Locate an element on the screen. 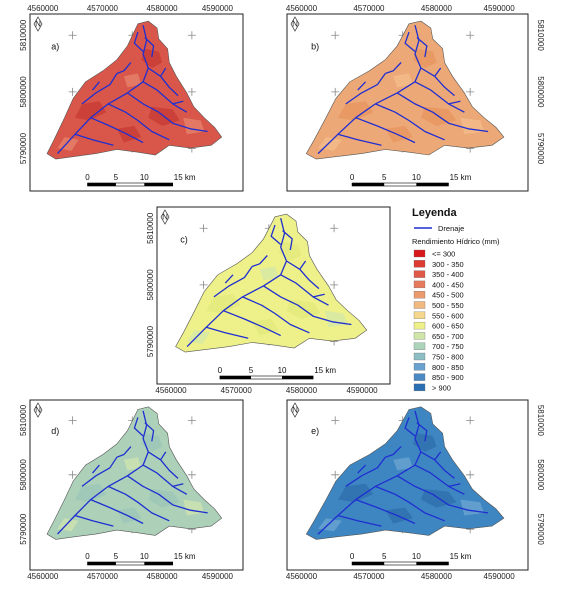  legend-subtitle: Rendimiento Hídrico (mm) is located at coordinates (456, 241).